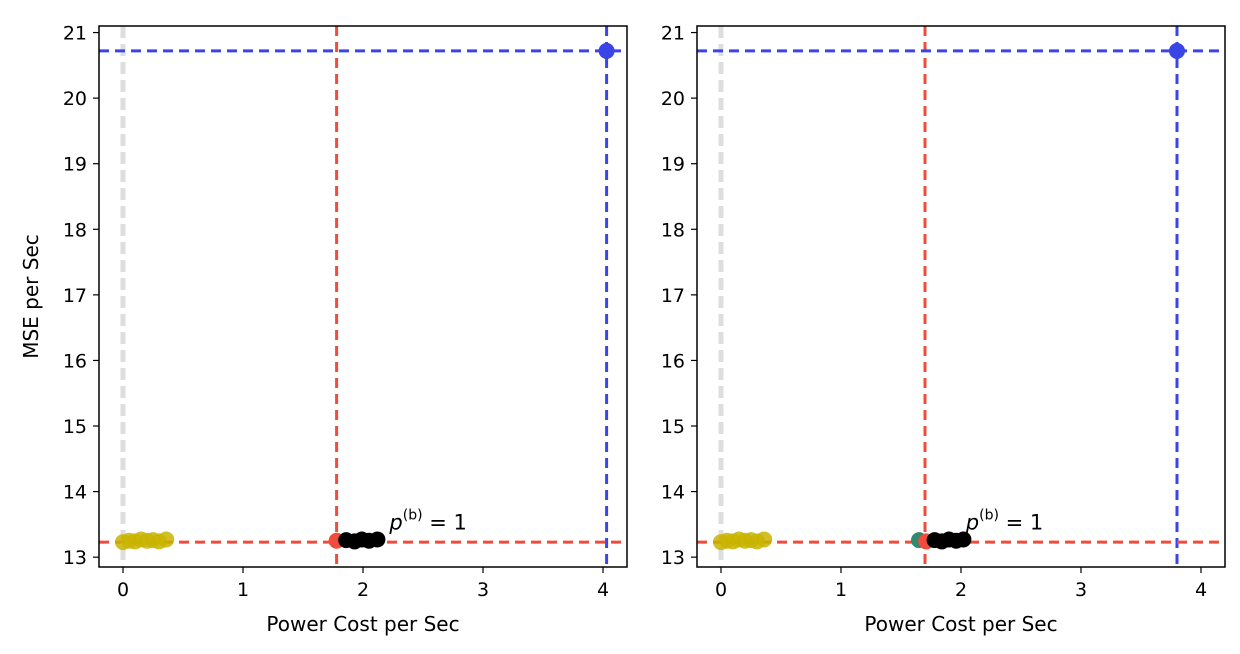 This screenshot has height=654, width=1240. I want to click on y-axis-label: MSE per Sec, so click(31, 296).